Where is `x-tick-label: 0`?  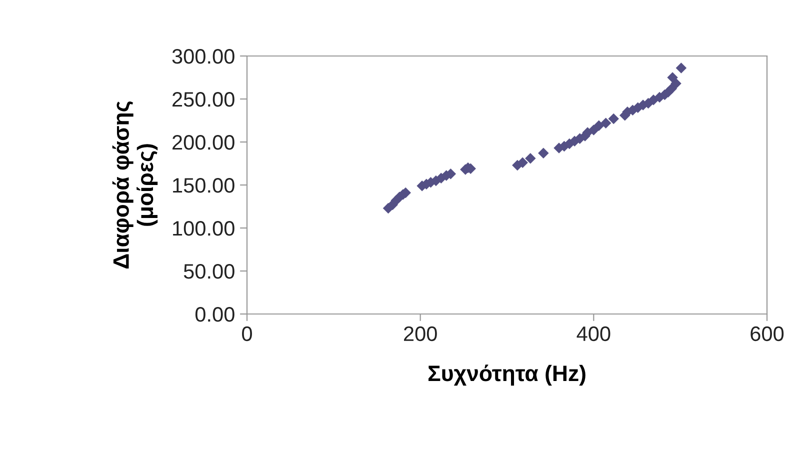 x-tick-label: 0 is located at coordinates (247, 334).